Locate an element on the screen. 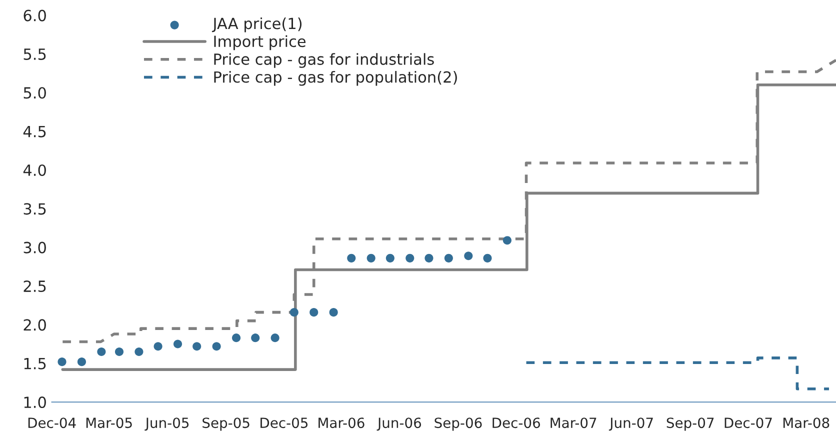 The image size is (836, 437). y-tick-label: 2.0 is located at coordinates (35, 325).